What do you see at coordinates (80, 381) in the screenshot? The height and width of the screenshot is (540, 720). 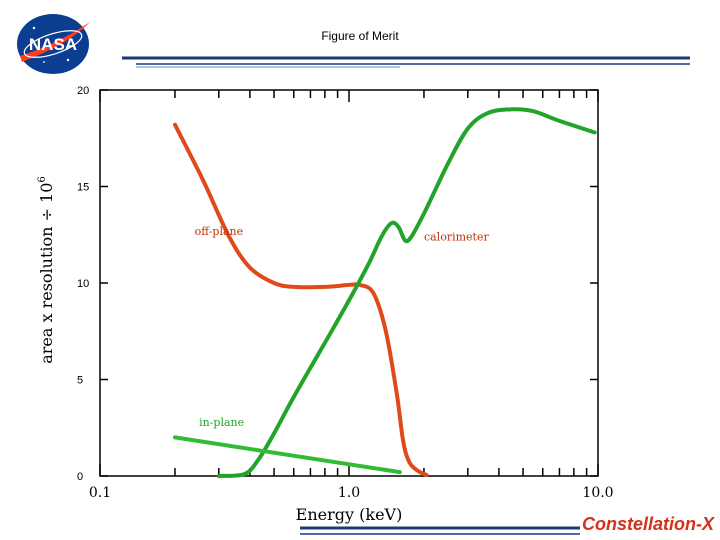 I see `y-tick-label: 5` at bounding box center [80, 381].